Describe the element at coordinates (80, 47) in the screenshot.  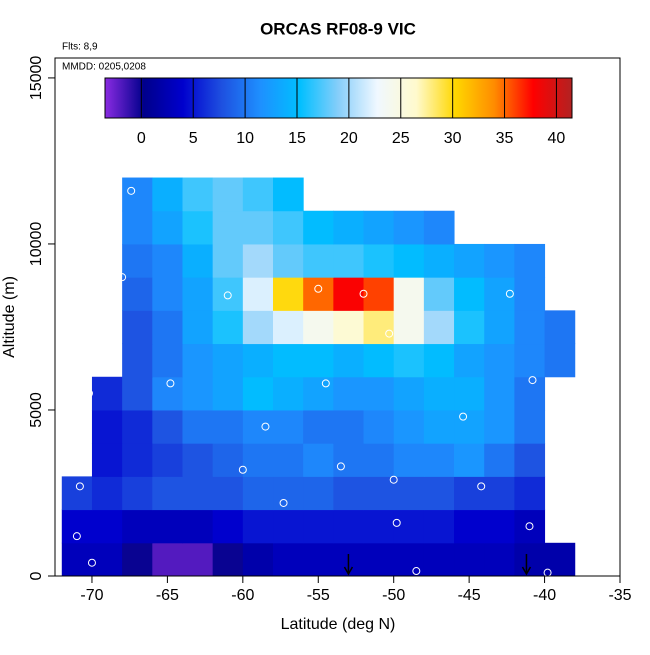
I see `note: Flts: 8,9` at that location.